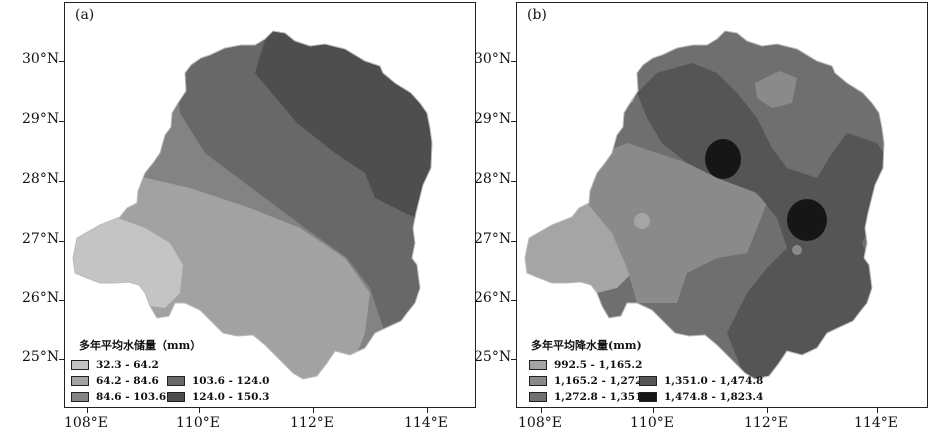 This screenshot has width=929, height=445. I want to click on legend-title: 多年平均降水量(mm), so click(586, 345).